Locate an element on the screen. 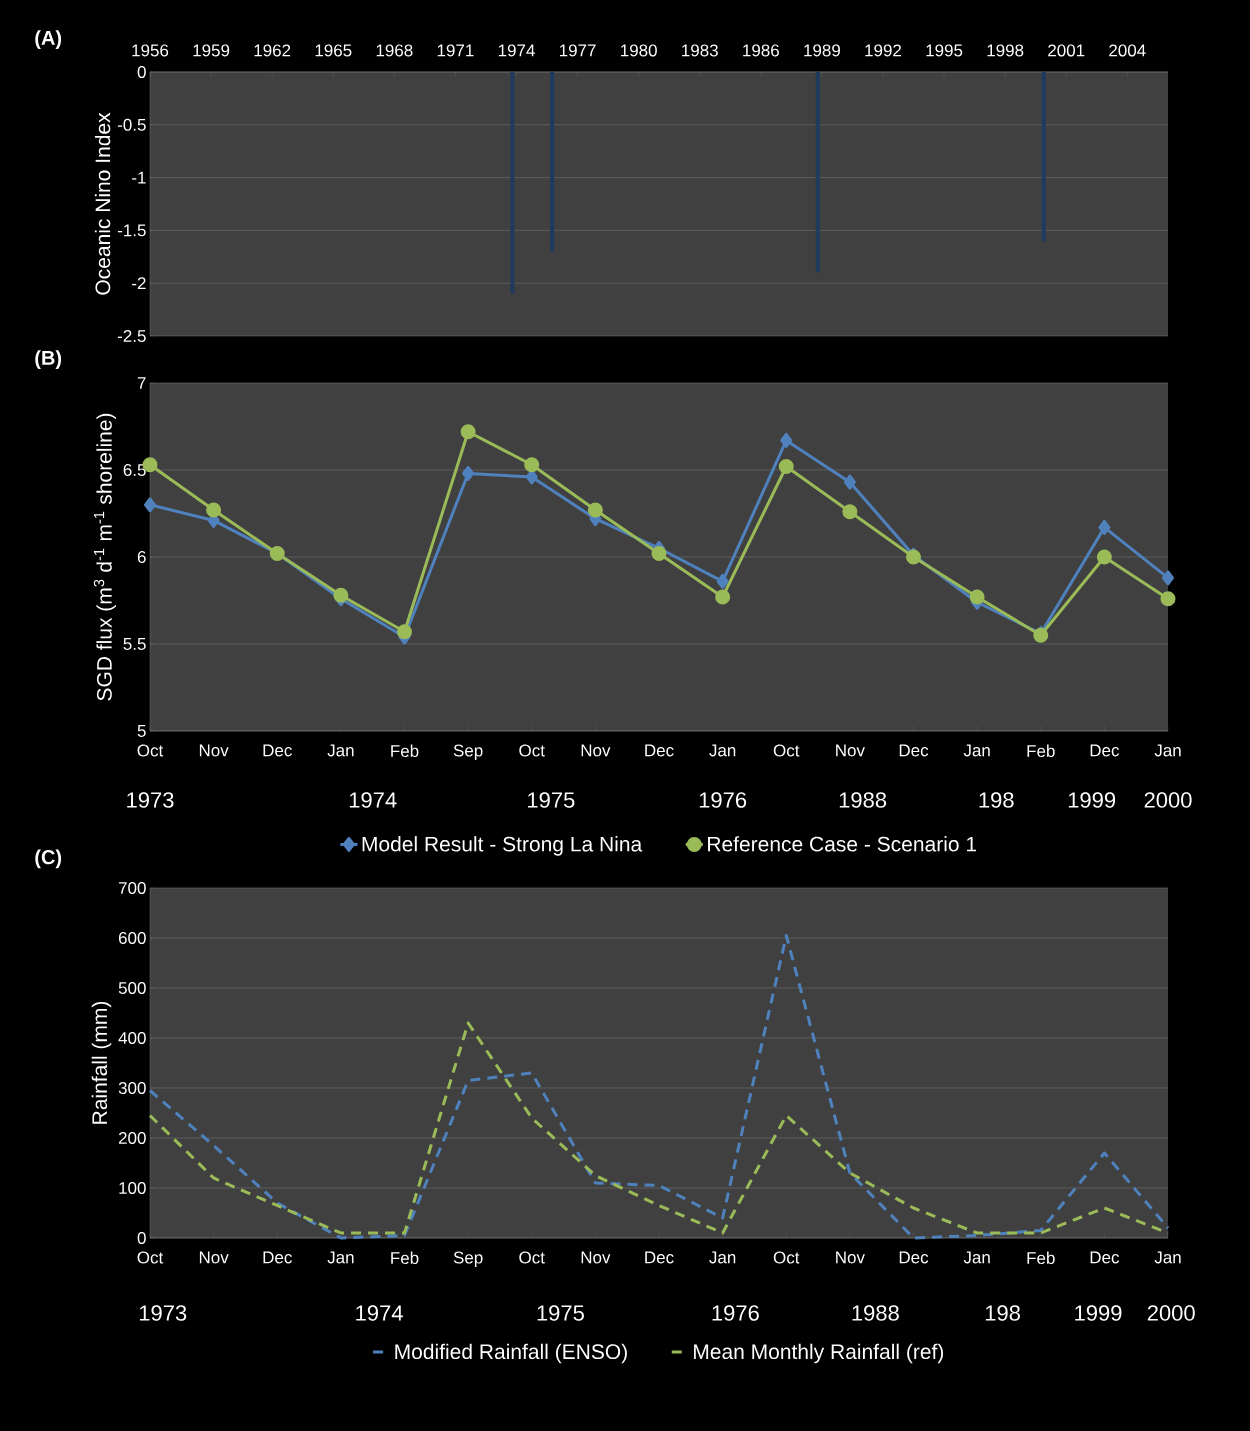 The image size is (1250, 1431). y-tick-label: -2 is located at coordinates (139, 283).